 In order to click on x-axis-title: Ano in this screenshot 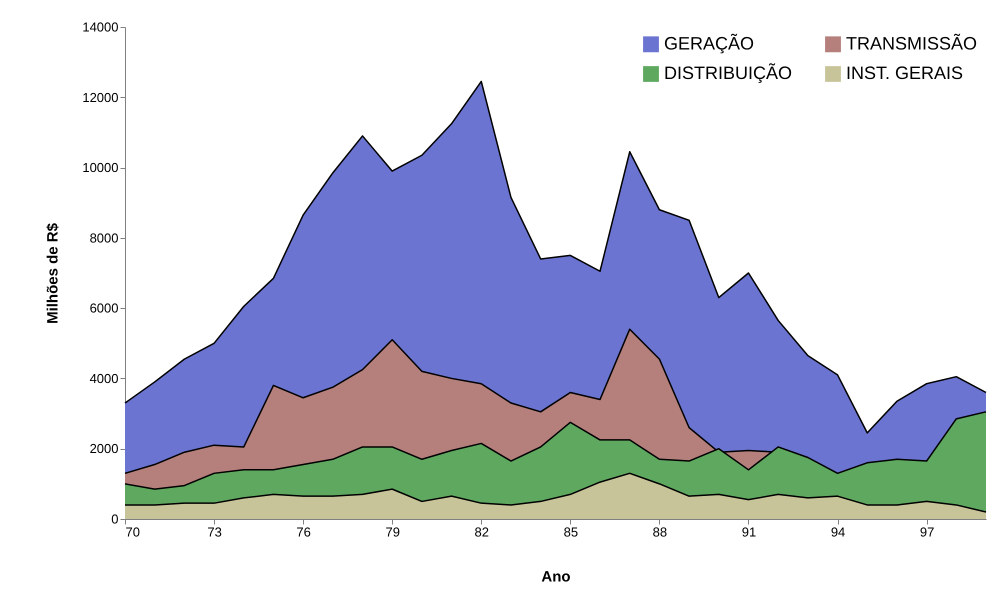, I will do `click(556, 577)`.